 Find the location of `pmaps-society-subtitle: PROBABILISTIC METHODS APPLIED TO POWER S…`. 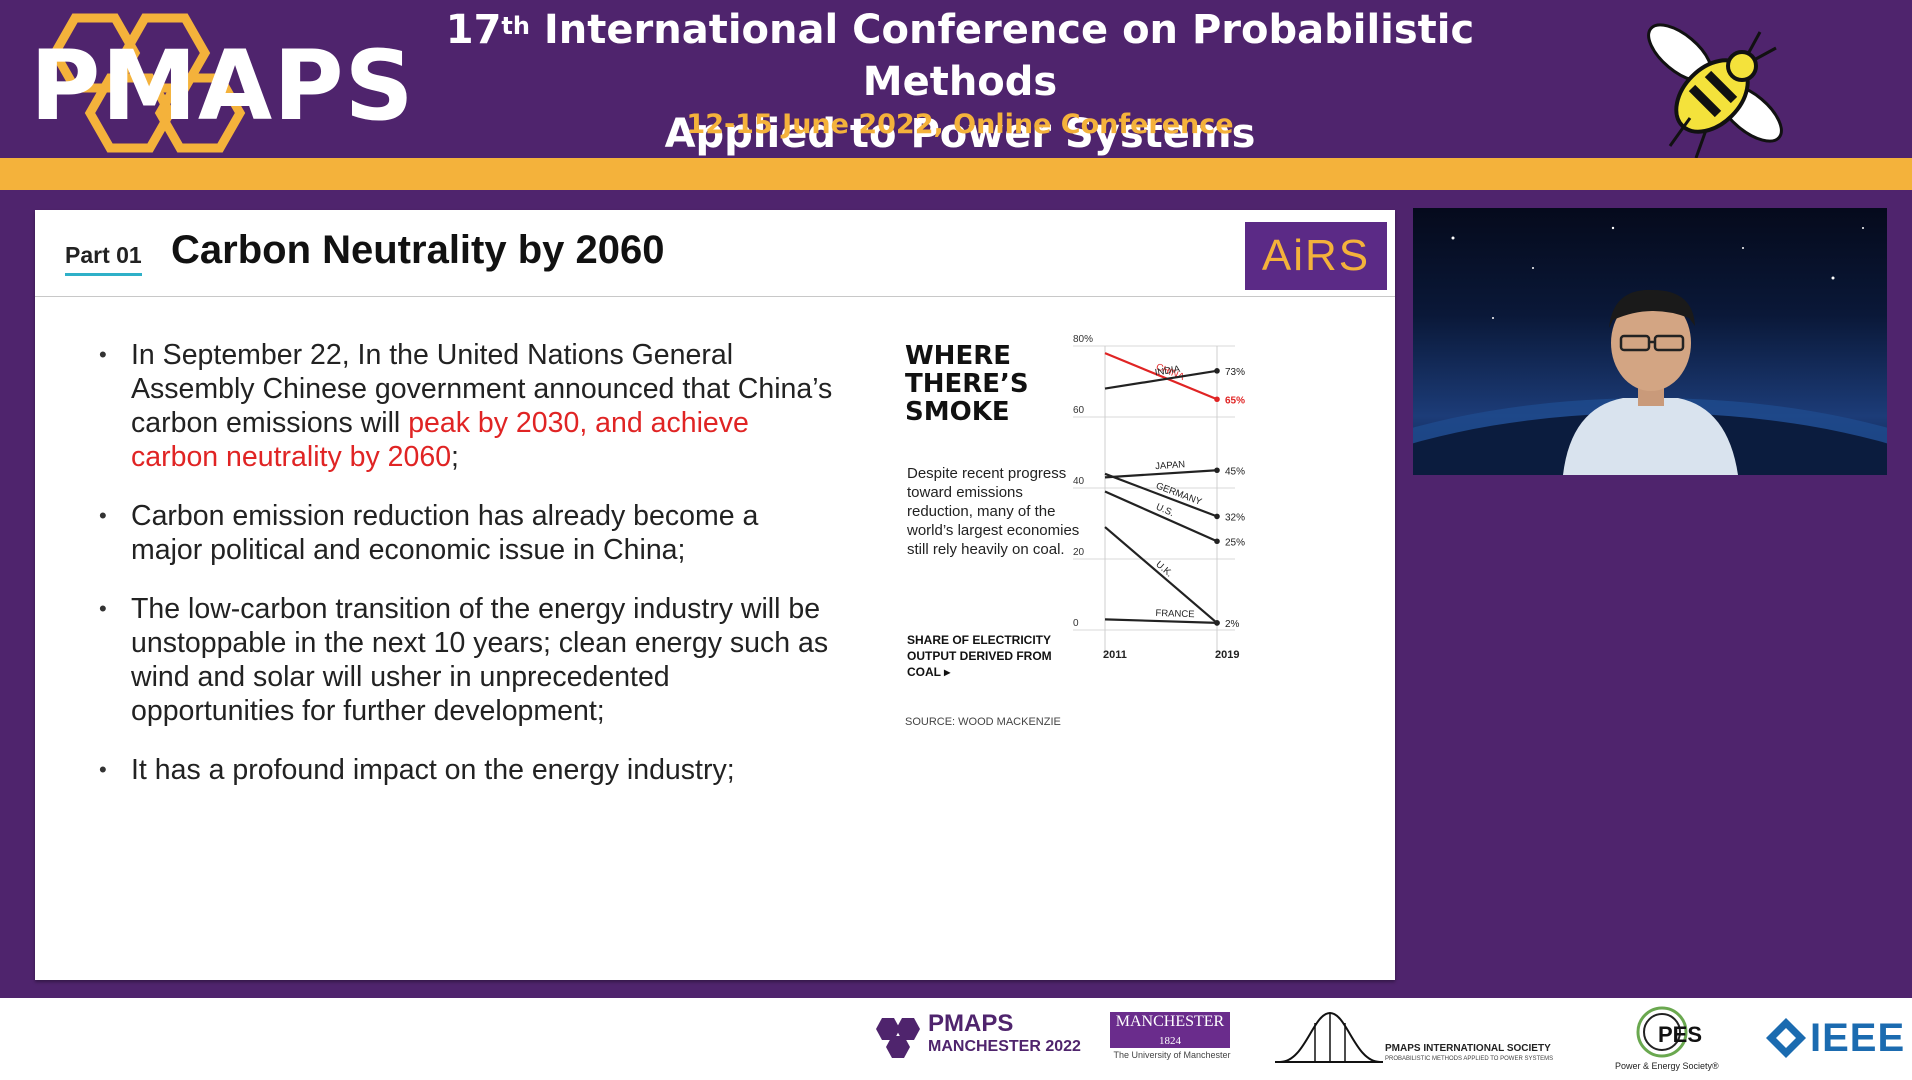

pmaps-society-subtitle: PROBABILISTIC METHODS APPLIED TO POWER S… is located at coordinates (1469, 1059).